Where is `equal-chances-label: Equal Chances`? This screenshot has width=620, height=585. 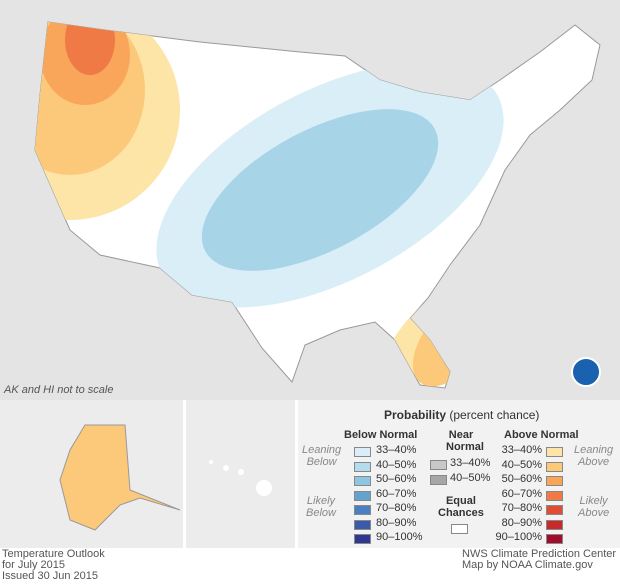
equal-chances-label: Equal Chances is located at coordinates (461, 507).